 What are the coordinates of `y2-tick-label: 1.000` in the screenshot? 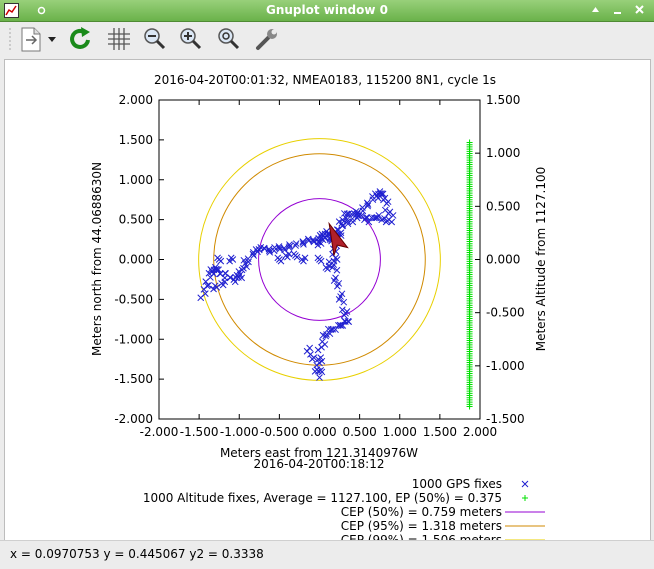 It's located at (503, 153).